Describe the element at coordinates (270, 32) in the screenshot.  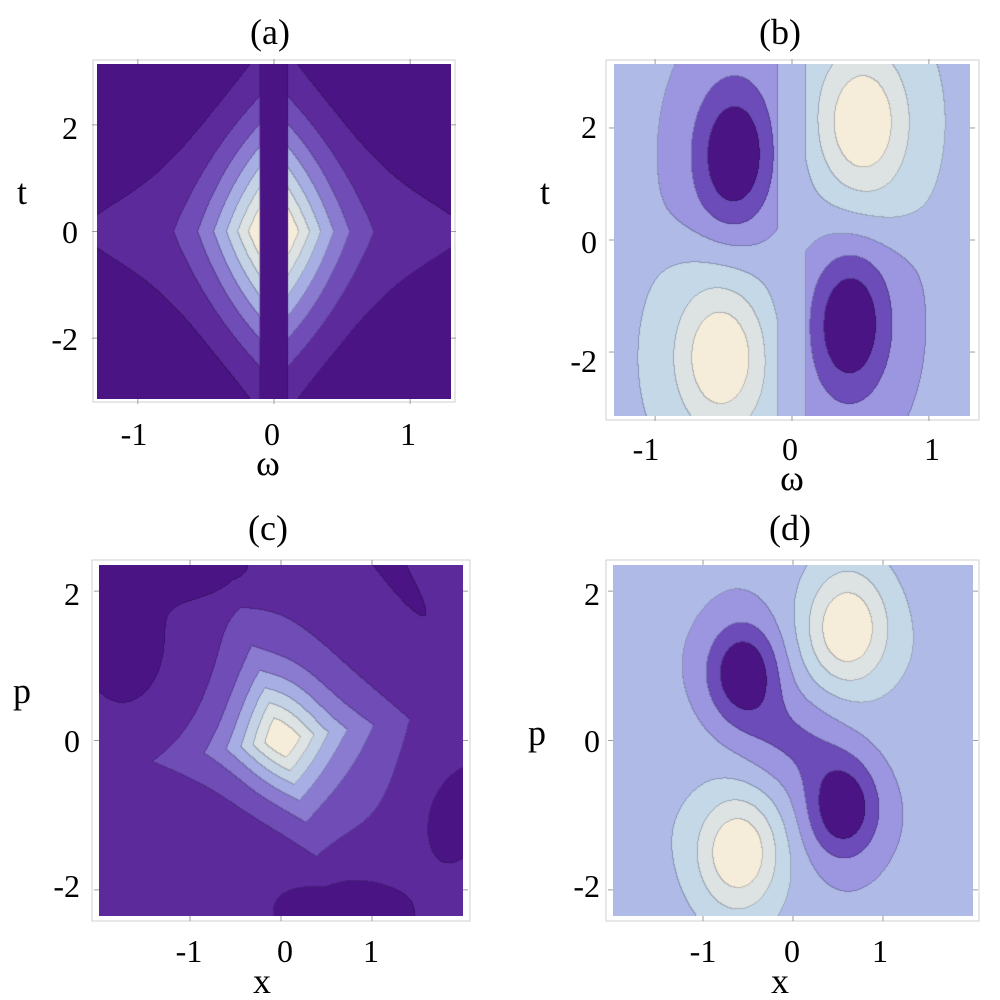
I see `panel-a-title: (a)` at that location.